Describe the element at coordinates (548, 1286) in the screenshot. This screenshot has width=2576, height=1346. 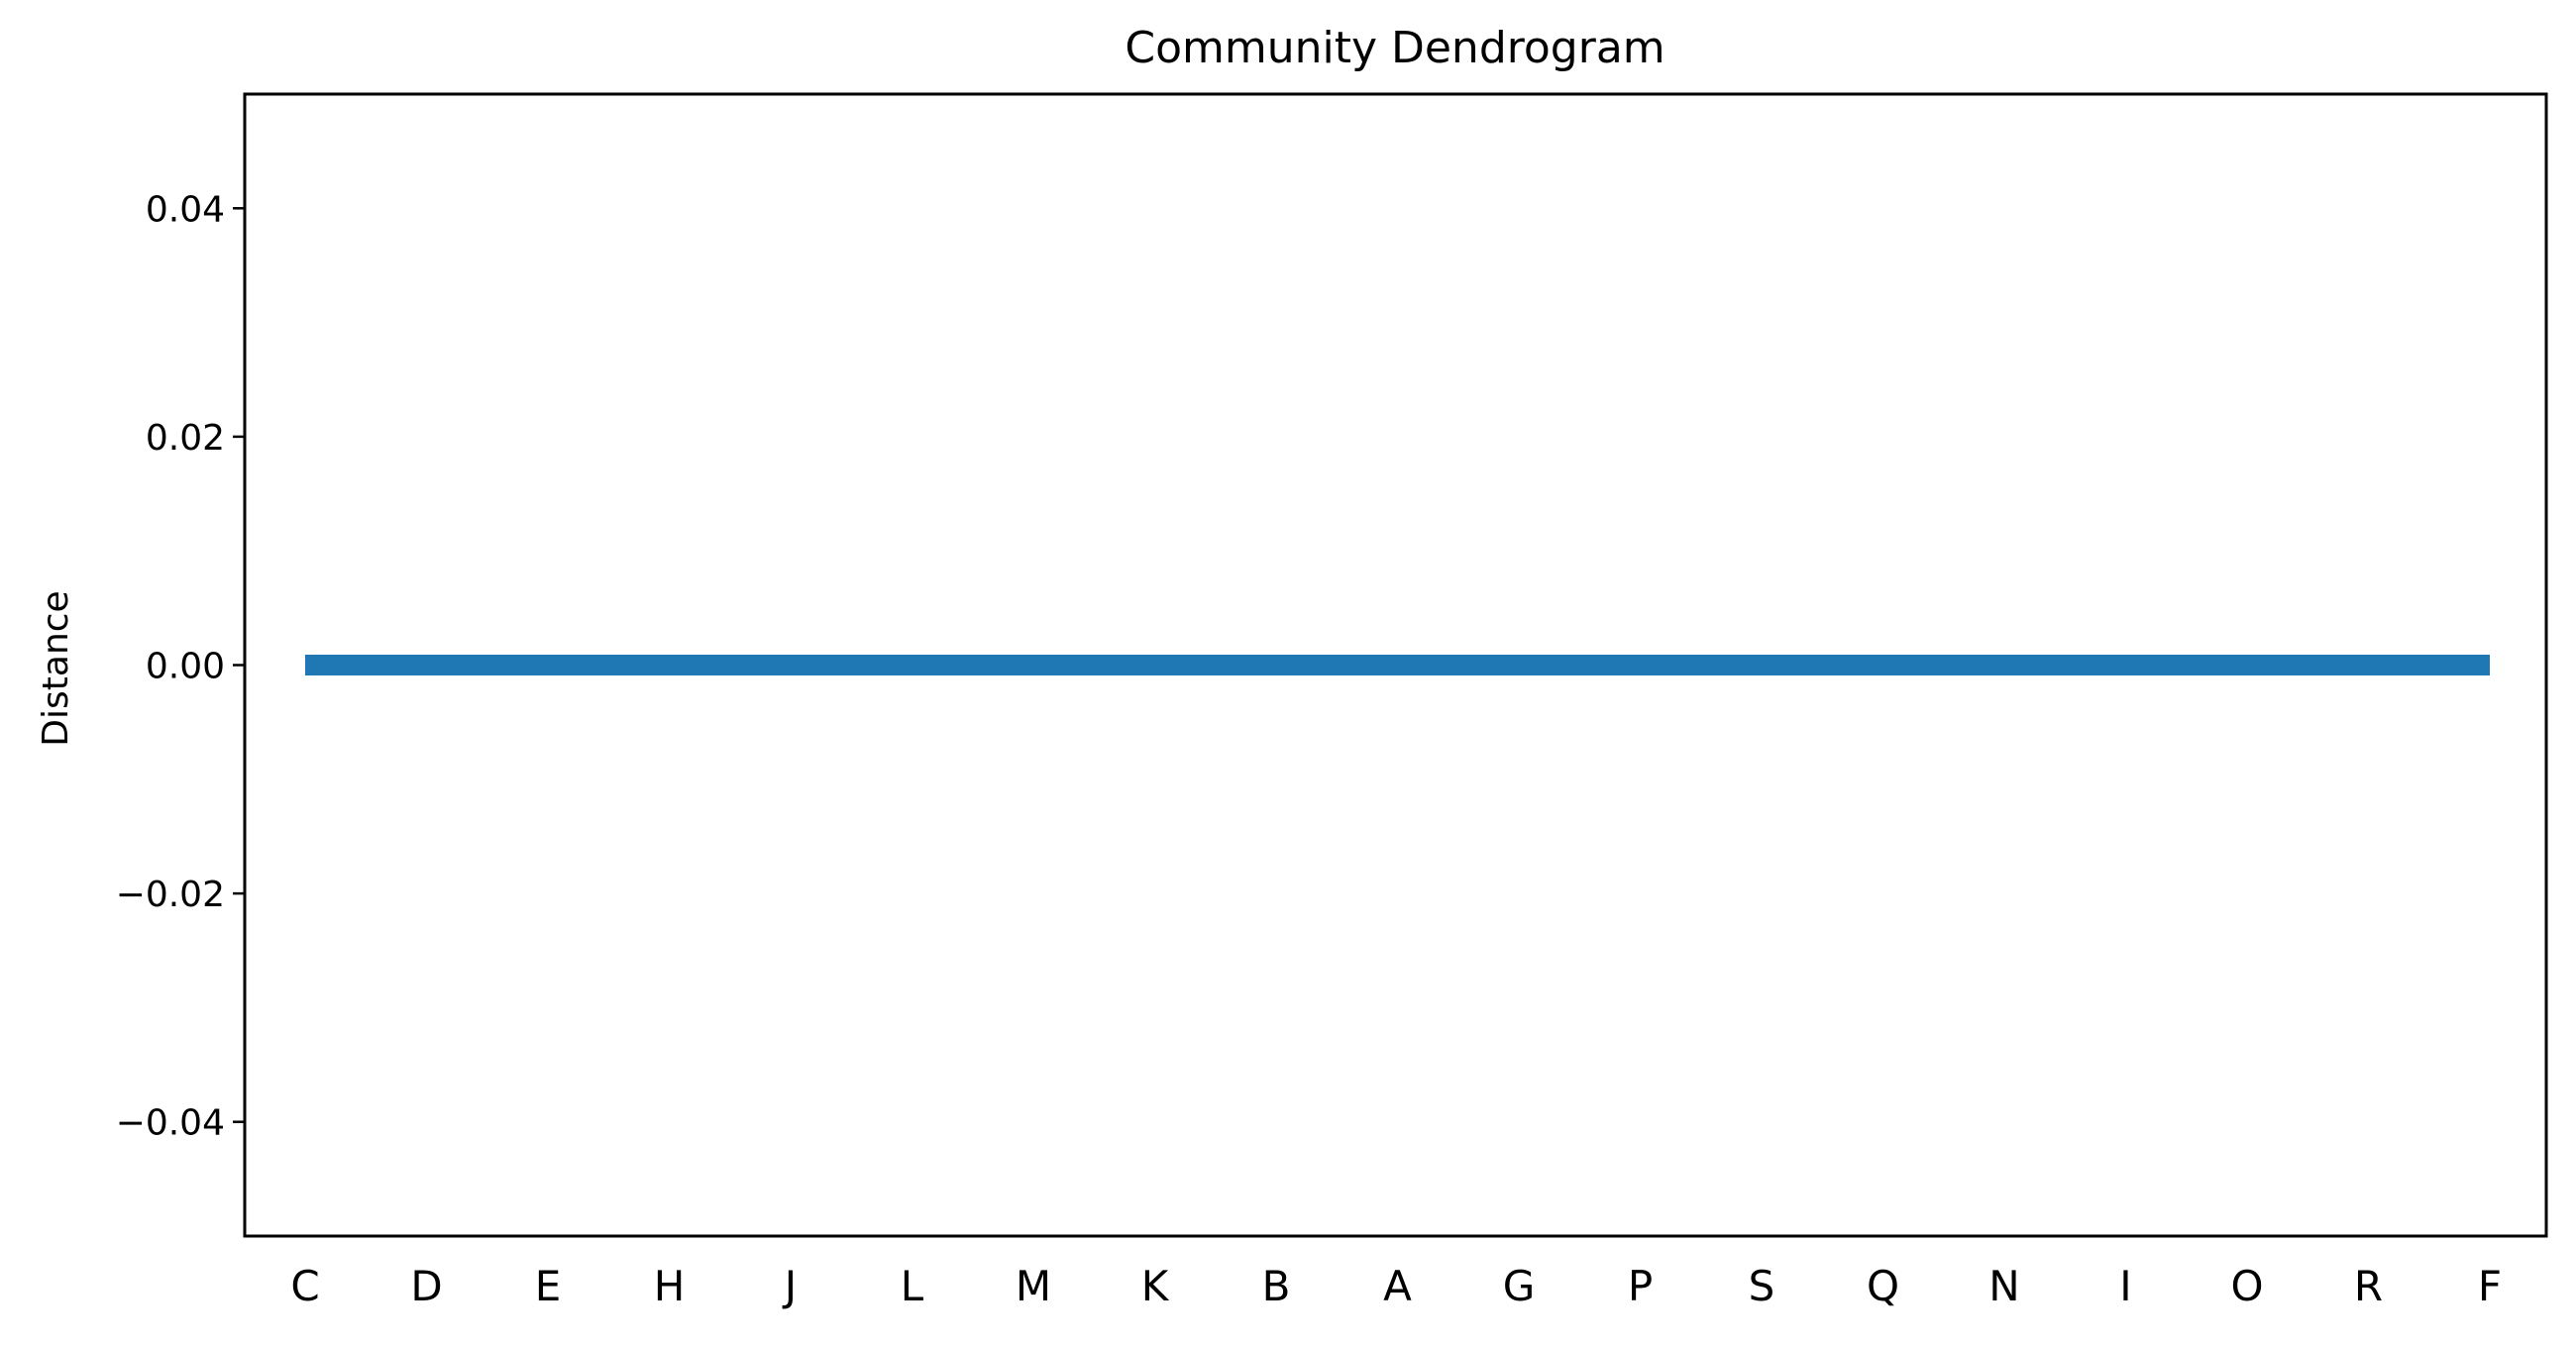
I see `leaf-label-E: E` at that location.